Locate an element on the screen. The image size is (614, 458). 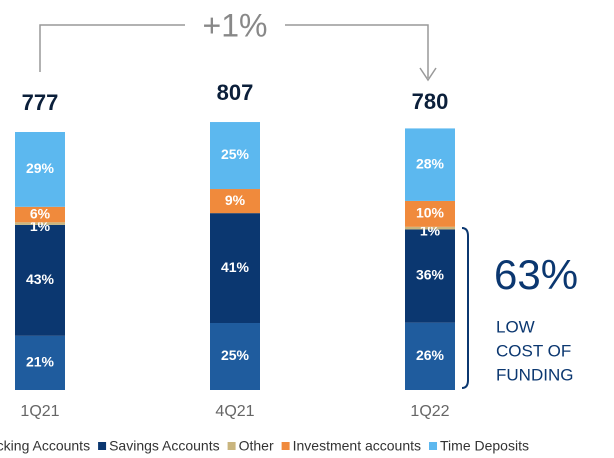
total-label: 807 is located at coordinates (235, 92).